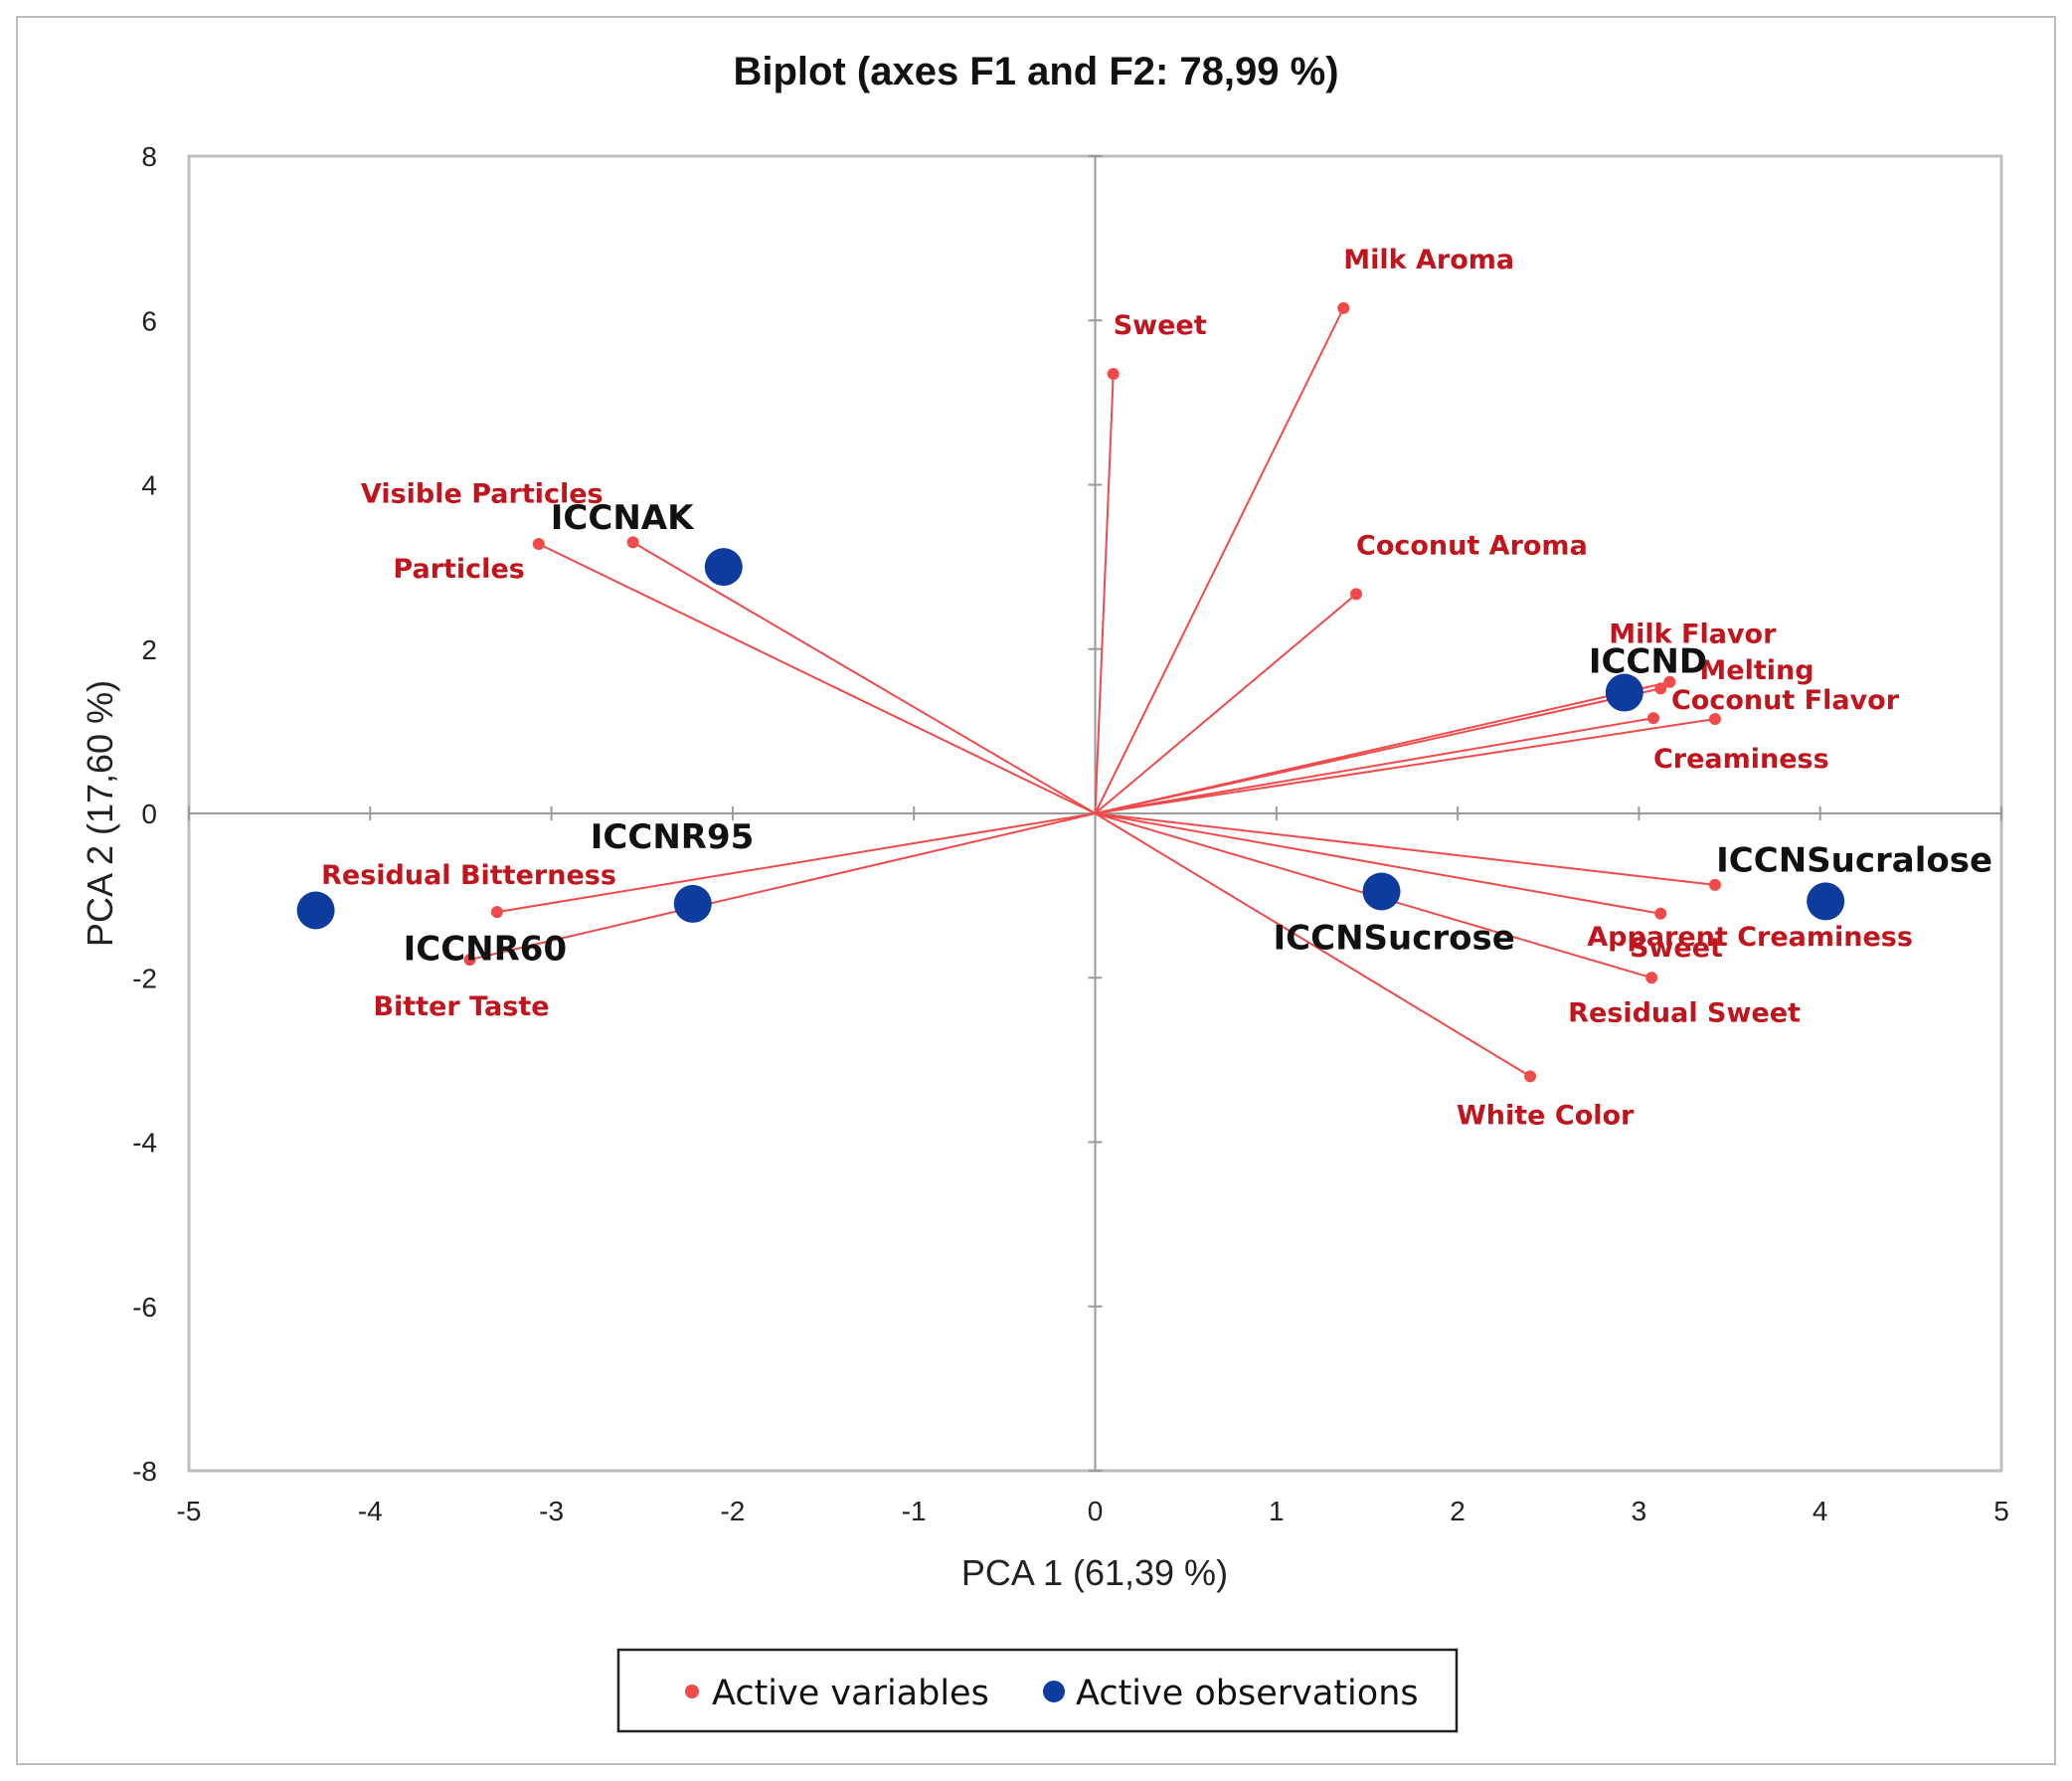  Describe the element at coordinates (461, 1006) in the screenshot. I see `variable-label: Bitter Taste` at that location.